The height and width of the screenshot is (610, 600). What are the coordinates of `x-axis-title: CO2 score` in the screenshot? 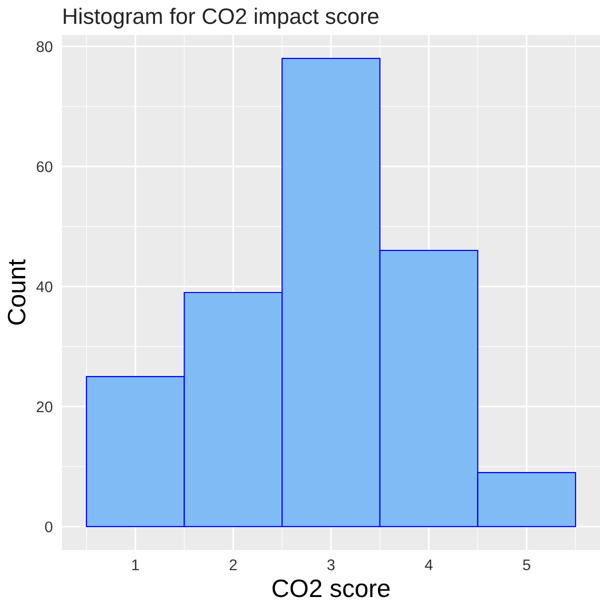 It's located at (331, 588).